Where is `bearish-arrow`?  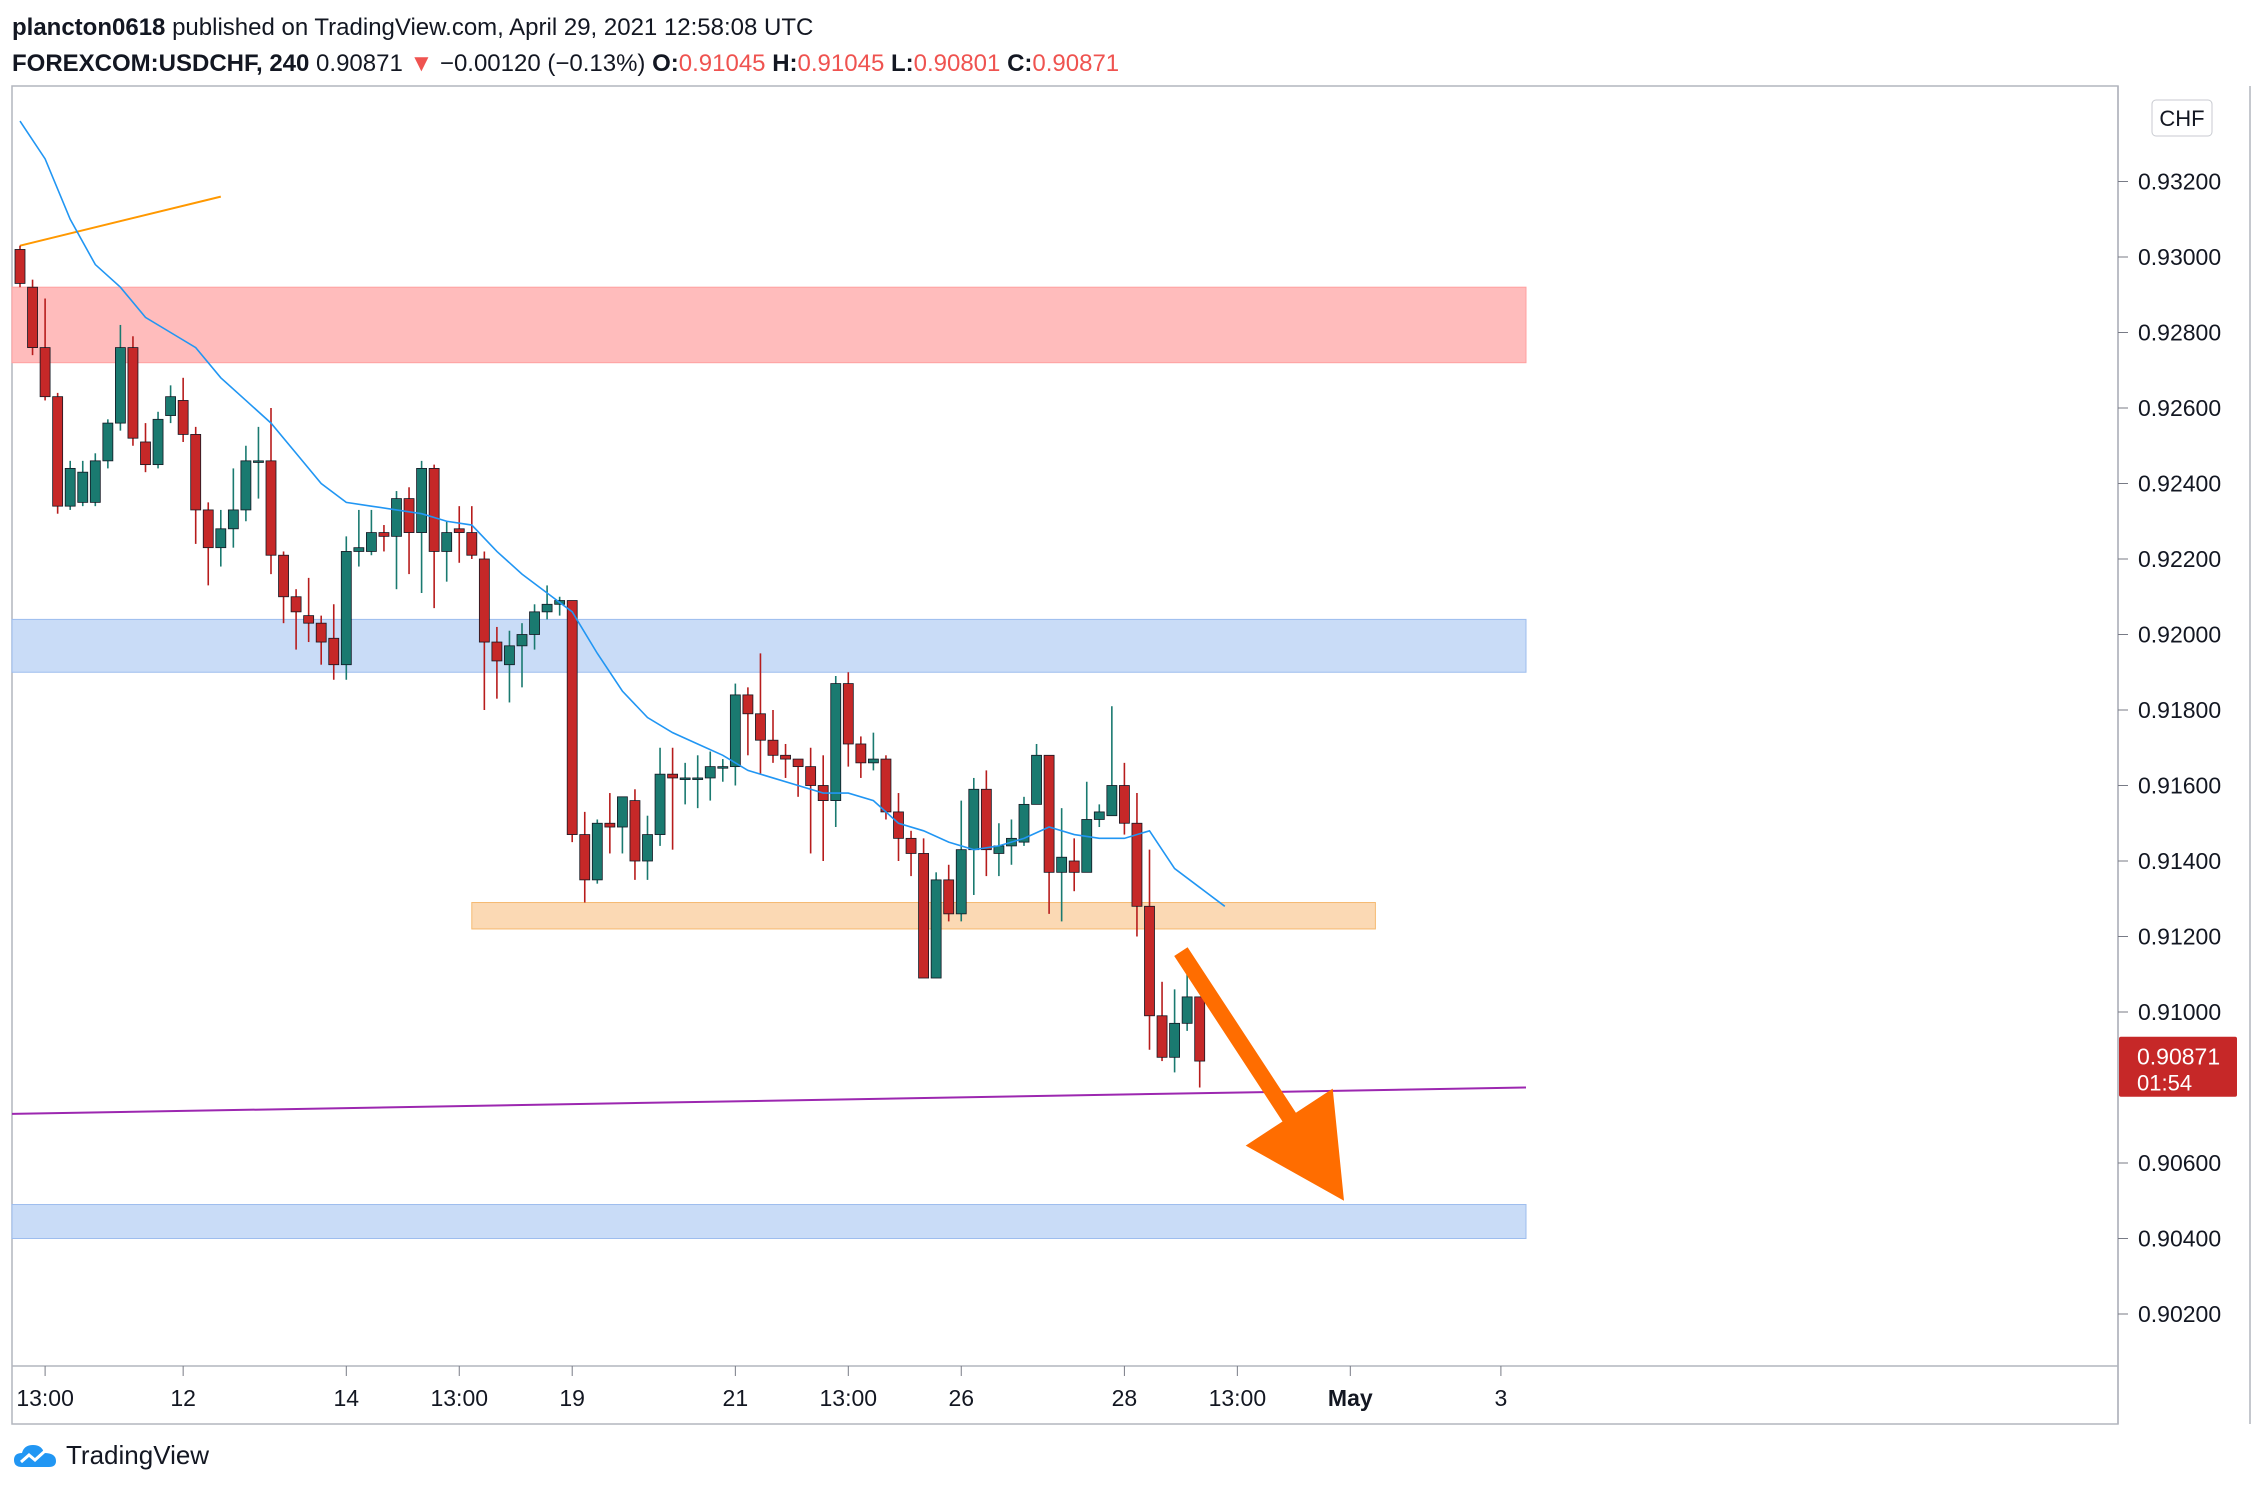
bearish-arrow is located at coordinates (1259, 1074).